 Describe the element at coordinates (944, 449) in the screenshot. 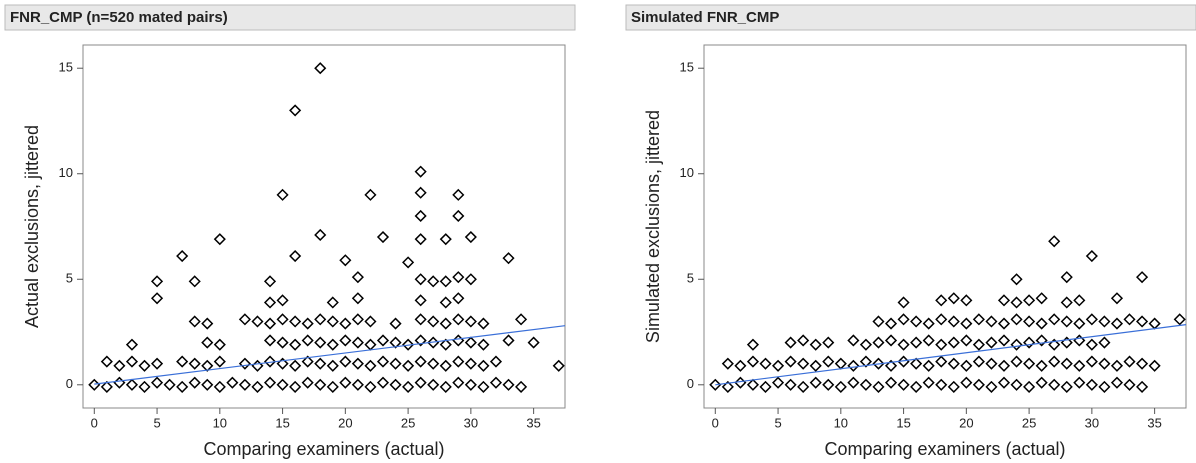

I see `x-axis-title: Comparing examiners (actual)` at that location.